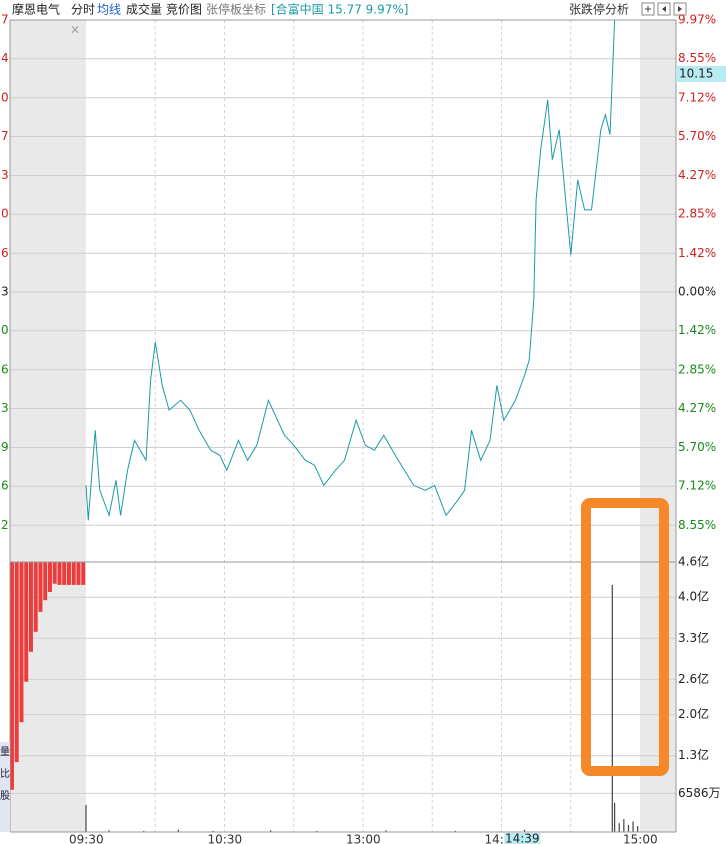 The image size is (726, 844). I want to click on y-tick-label: 4.6亿, so click(693, 561).